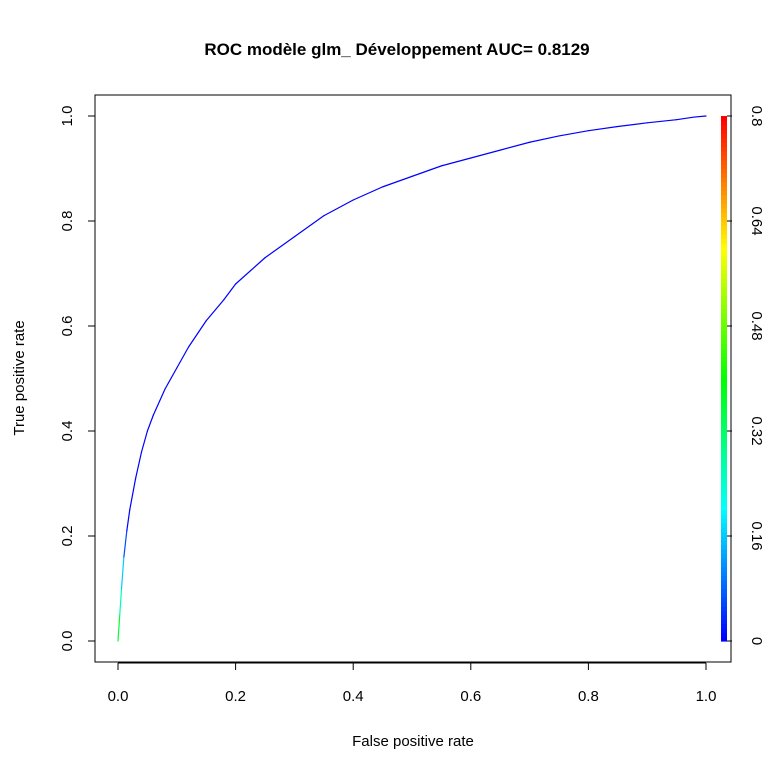  Describe the element at coordinates (67, 536) in the screenshot. I see `y-tick-label: 0.2` at that location.